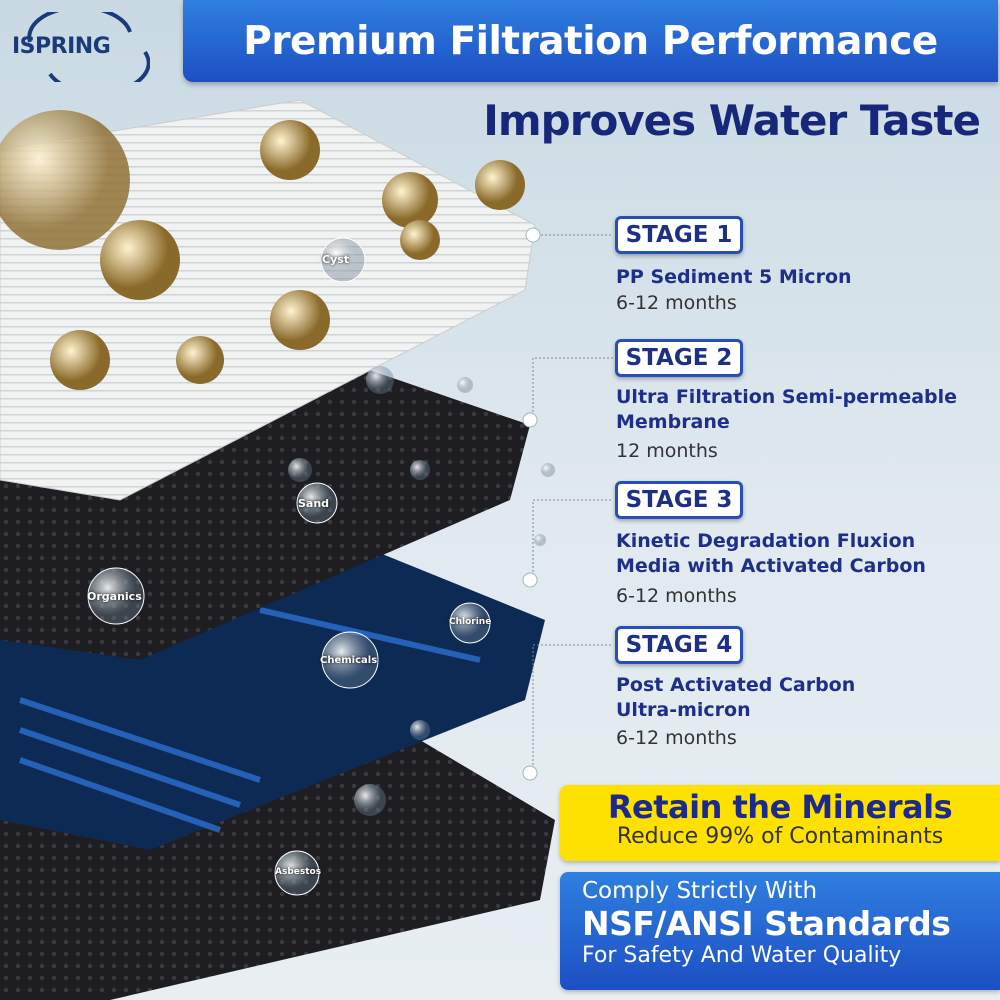  What do you see at coordinates (771, 566) in the screenshot?
I see `stage-3-description-line2: Media with Activated Carbon` at bounding box center [771, 566].